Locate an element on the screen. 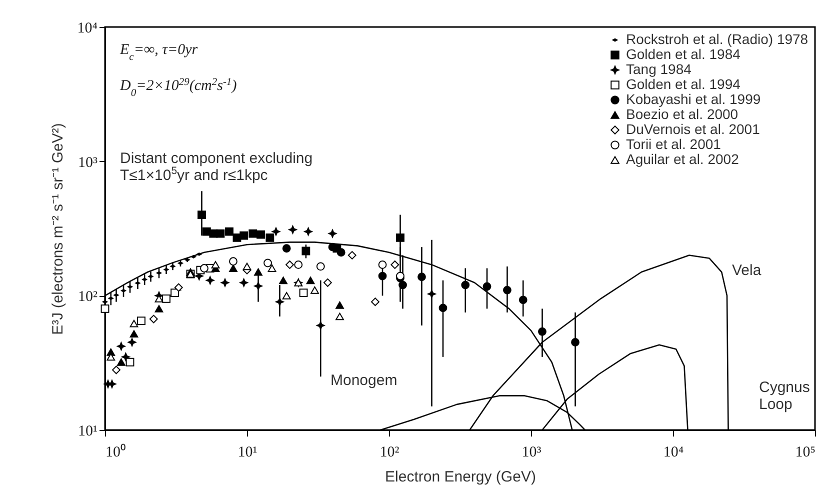 This screenshot has width=831, height=496. legend-label: Tang 1984 is located at coordinates (659, 69).